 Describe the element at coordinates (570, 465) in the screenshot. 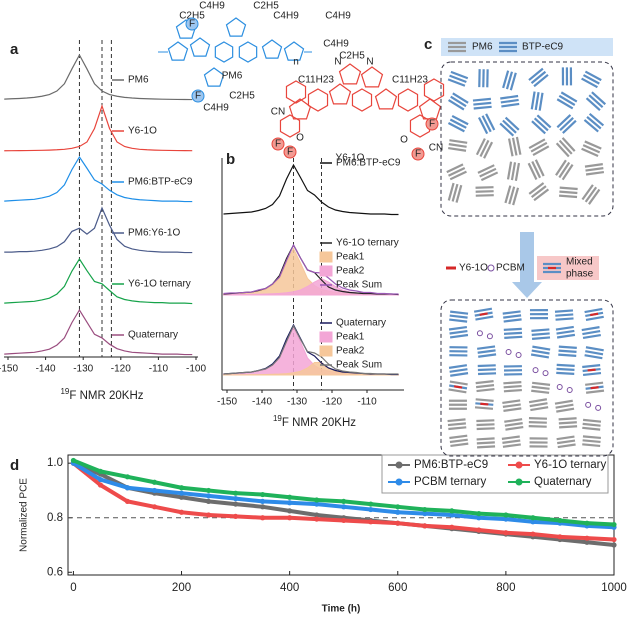

I see `legend-label: Y6-1O ternary` at that location.